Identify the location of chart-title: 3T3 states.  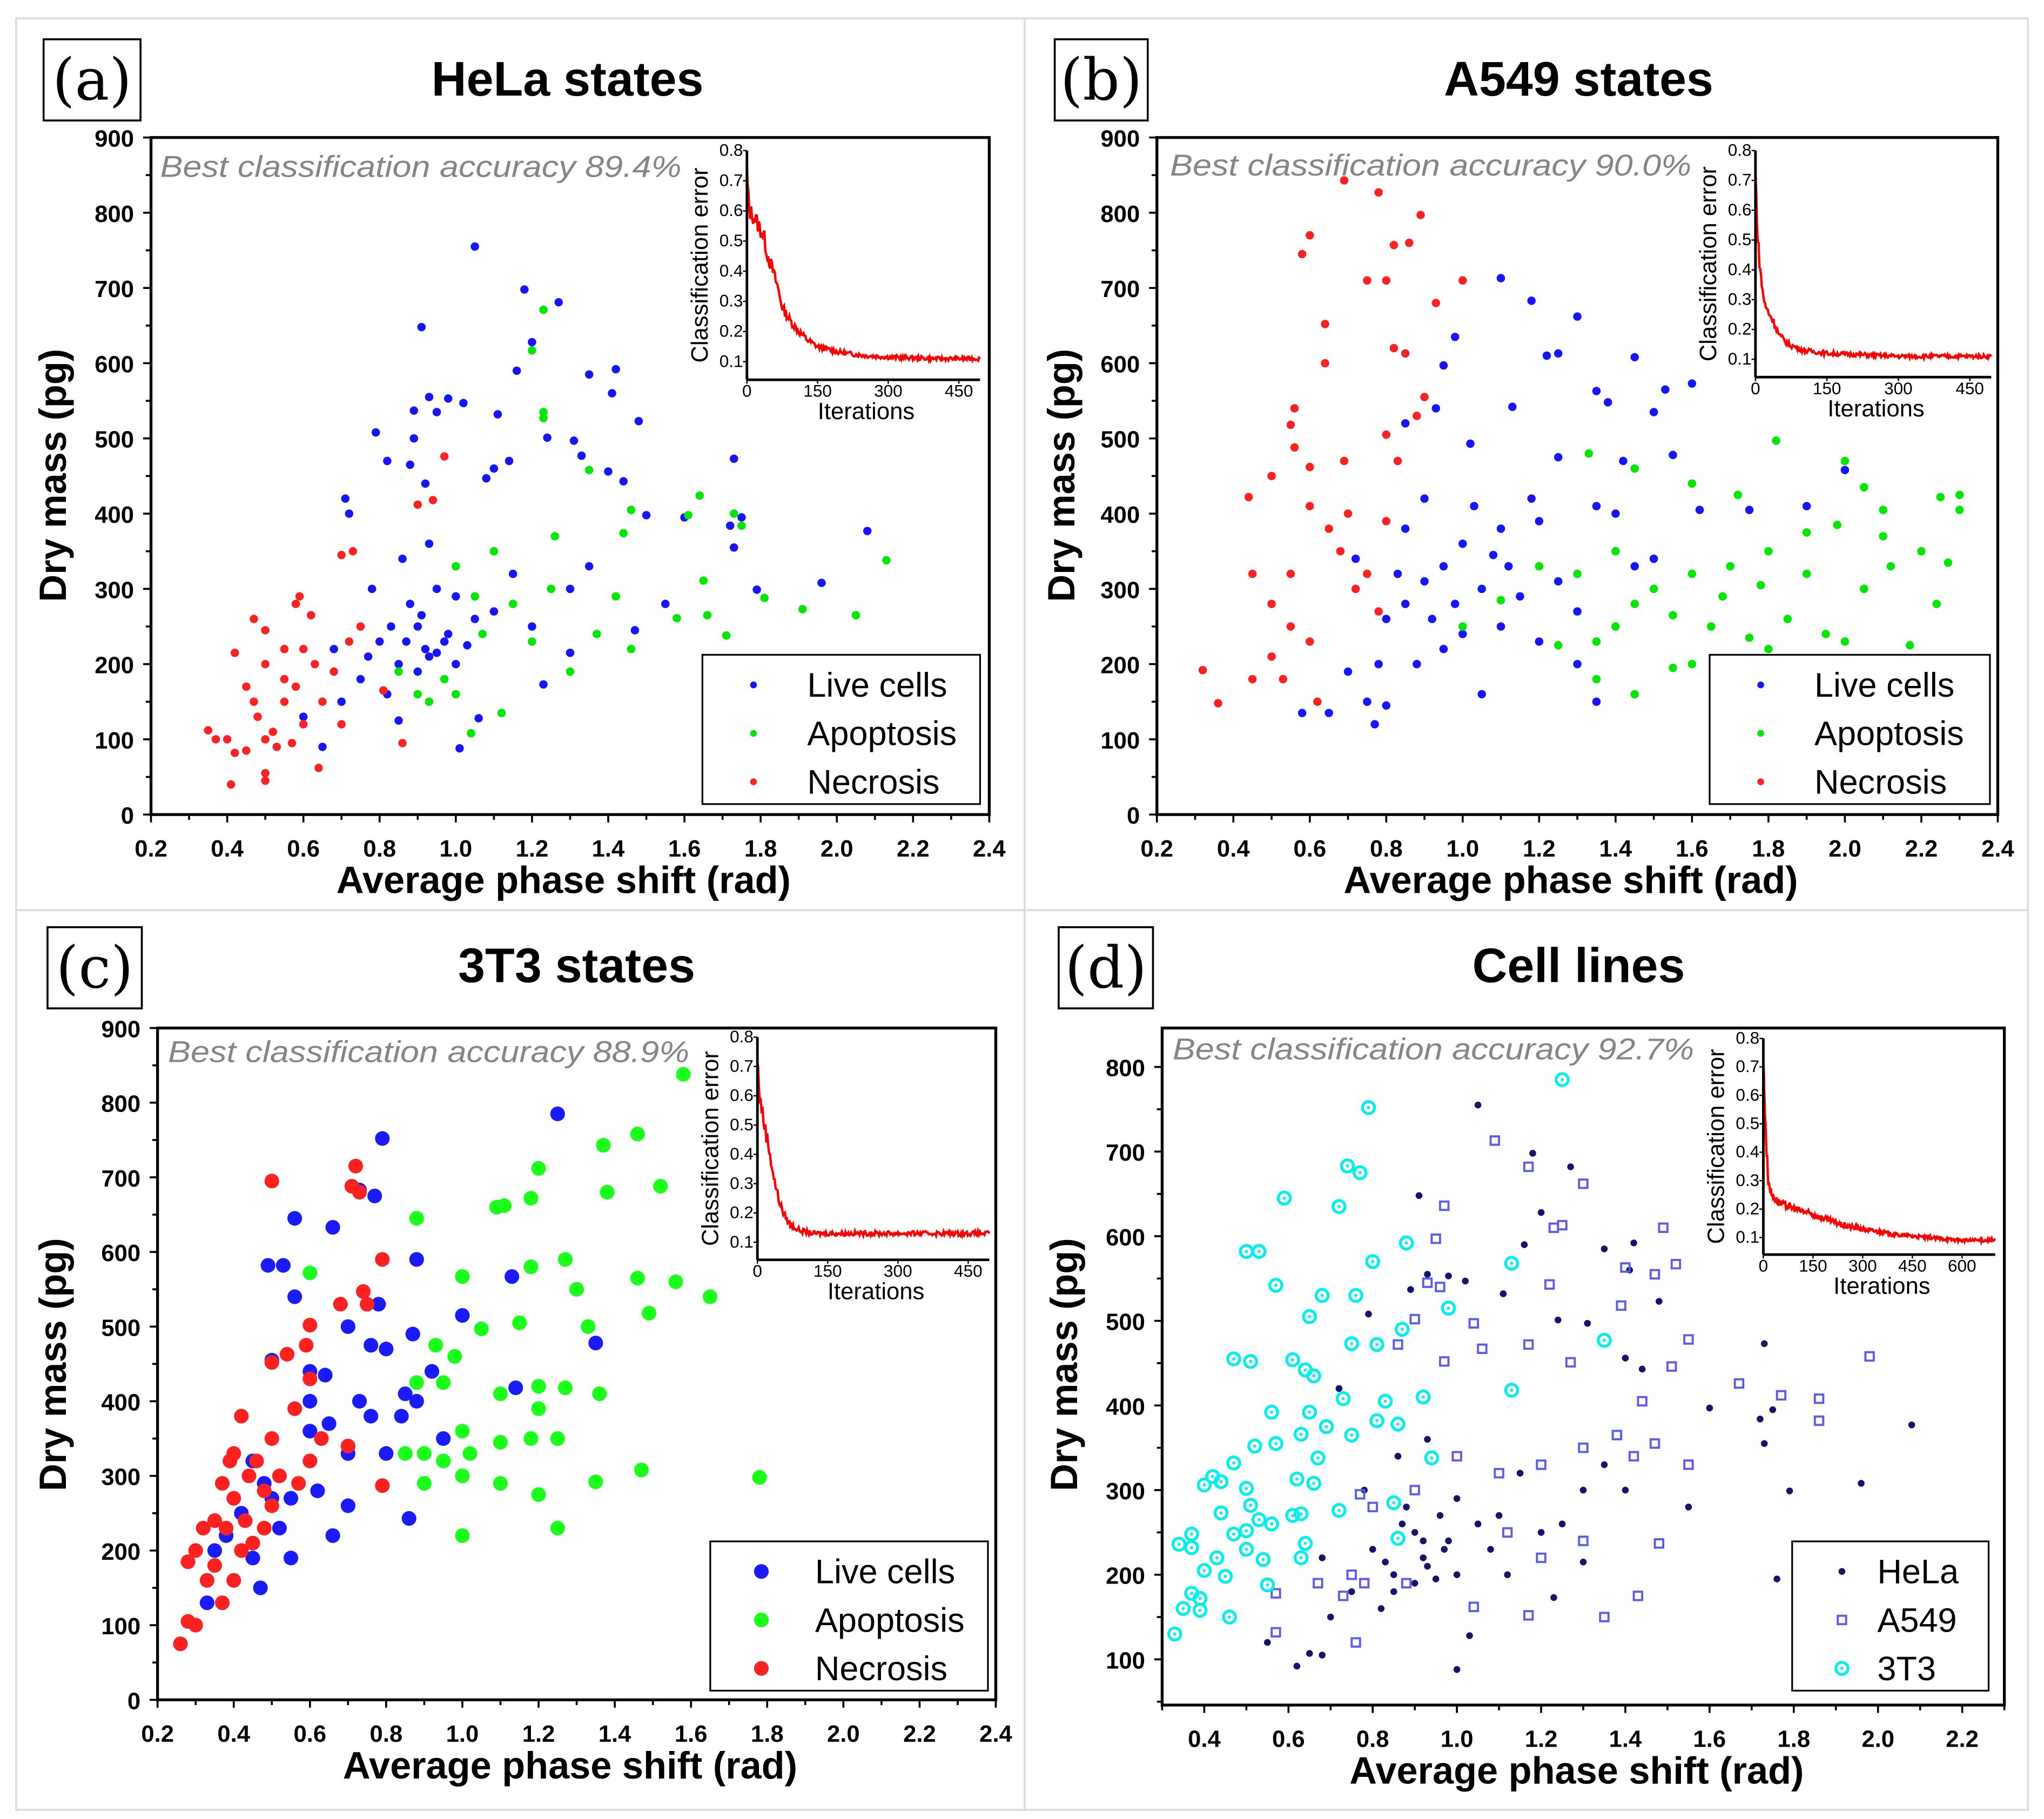
(577, 966).